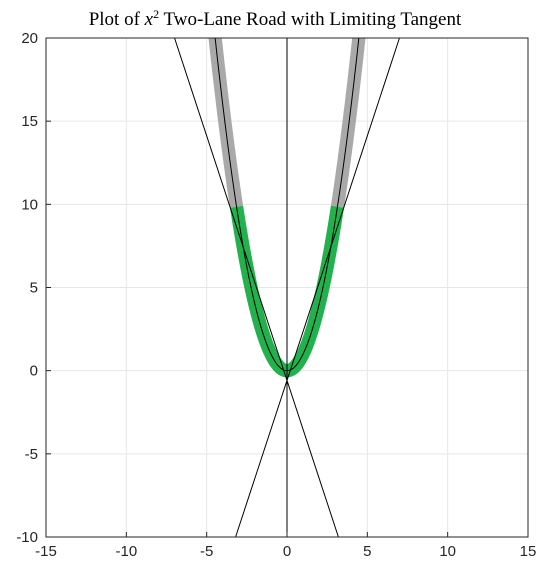 The height and width of the screenshot is (579, 550). Describe the element at coordinates (149, 19) in the screenshot. I see `title-variable: x` at that location.